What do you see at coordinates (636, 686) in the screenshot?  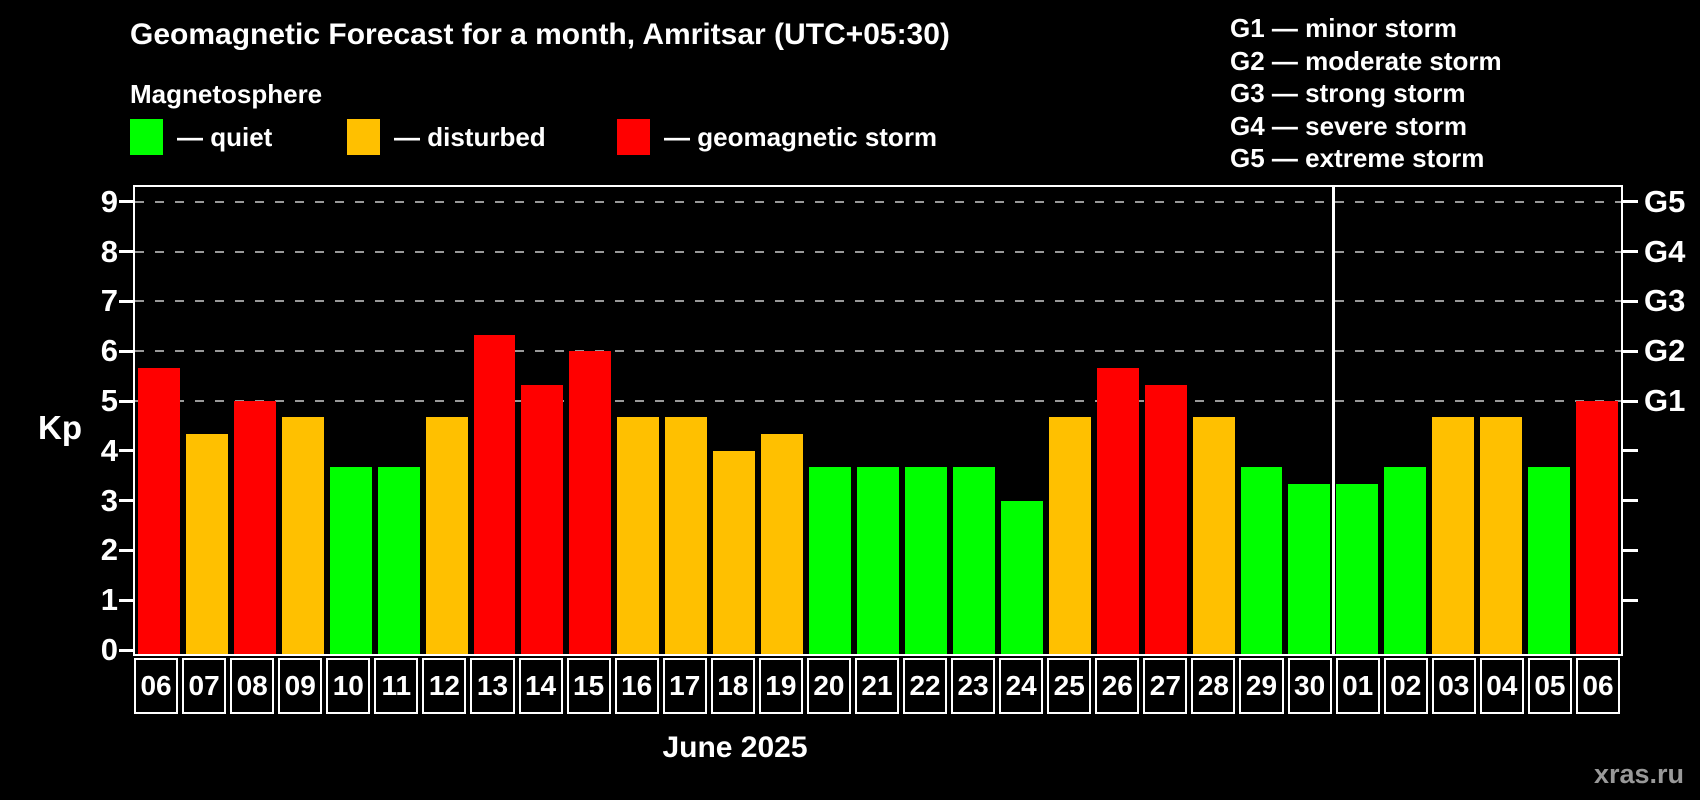 I see `day-label-10-16: 16` at bounding box center [636, 686].